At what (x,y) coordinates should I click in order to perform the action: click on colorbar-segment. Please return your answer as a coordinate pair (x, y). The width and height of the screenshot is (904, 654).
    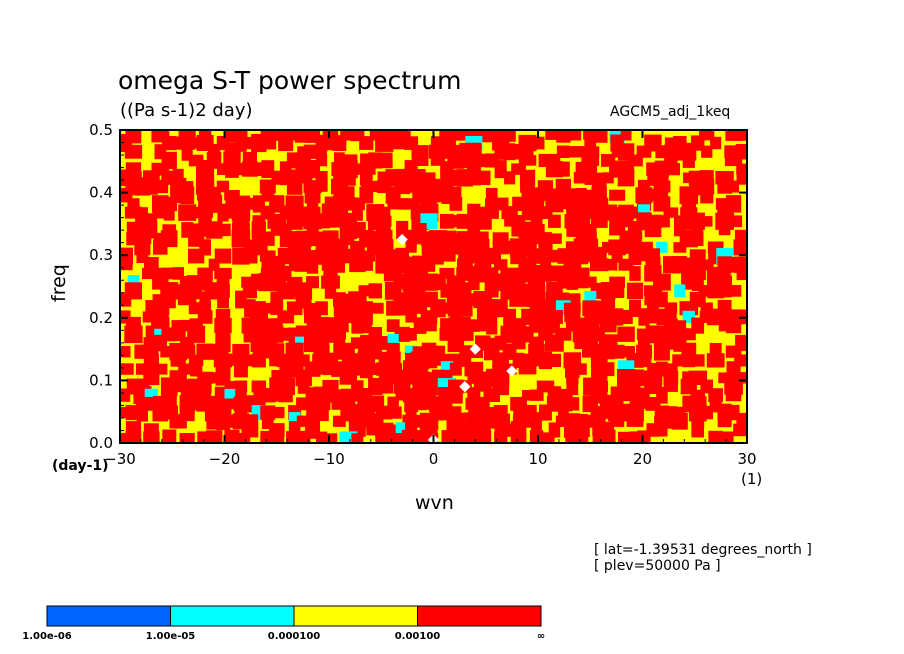
    Looking at the image, I should click on (232, 616).